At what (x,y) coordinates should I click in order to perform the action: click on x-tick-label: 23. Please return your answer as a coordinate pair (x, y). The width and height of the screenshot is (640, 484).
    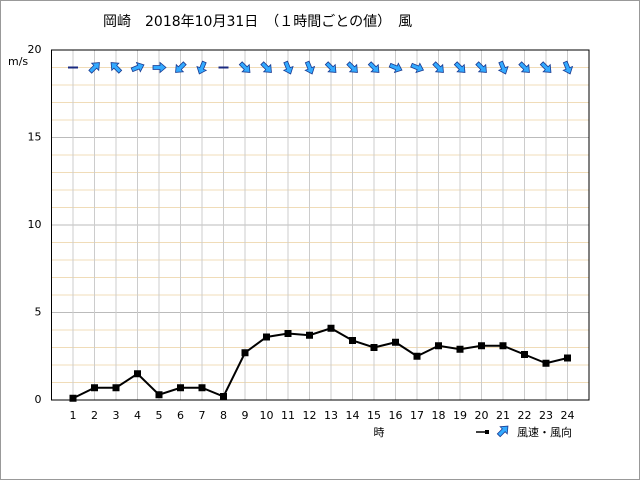
    Looking at the image, I should click on (546, 415).